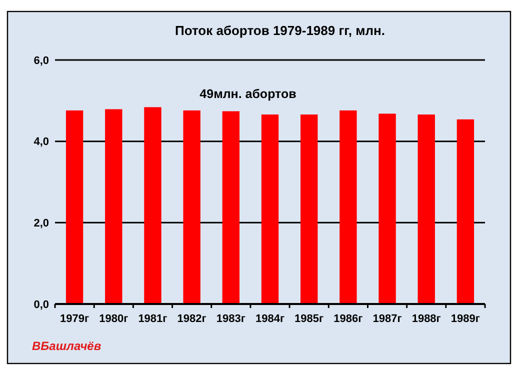 The image size is (529, 378). I want to click on x-tick-label: 1985г, so click(309, 319).